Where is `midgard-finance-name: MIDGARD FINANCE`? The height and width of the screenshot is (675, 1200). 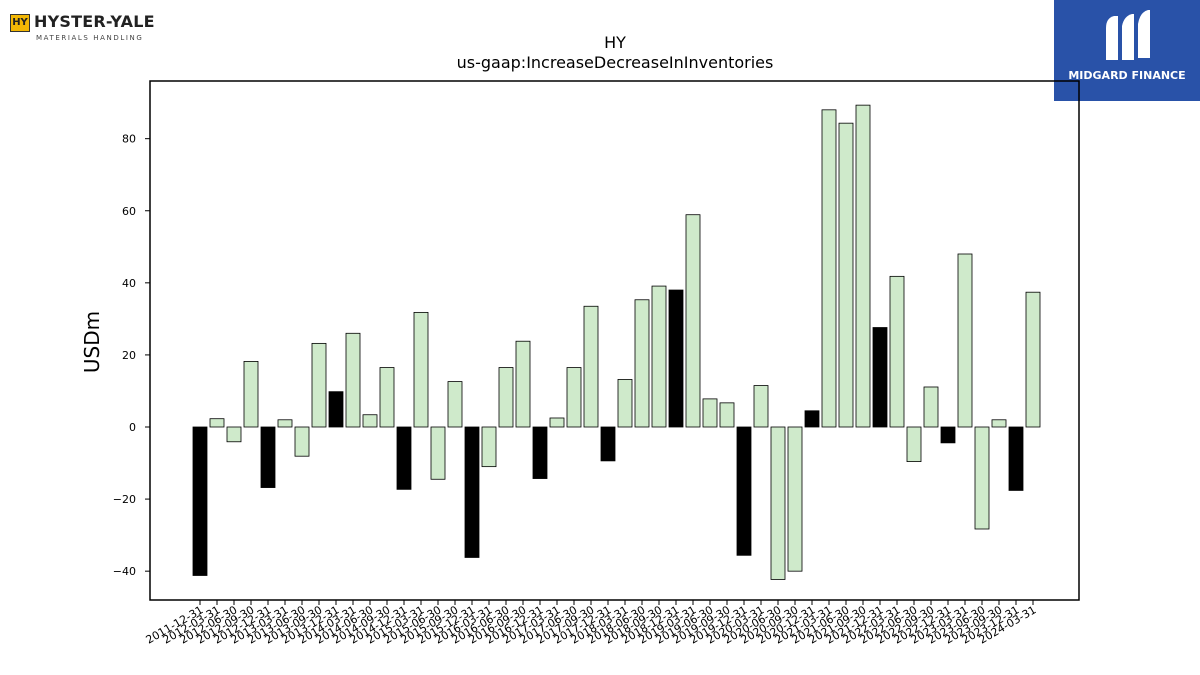
midgard-finance-name: MIDGARD FINANCE is located at coordinates (1127, 75).